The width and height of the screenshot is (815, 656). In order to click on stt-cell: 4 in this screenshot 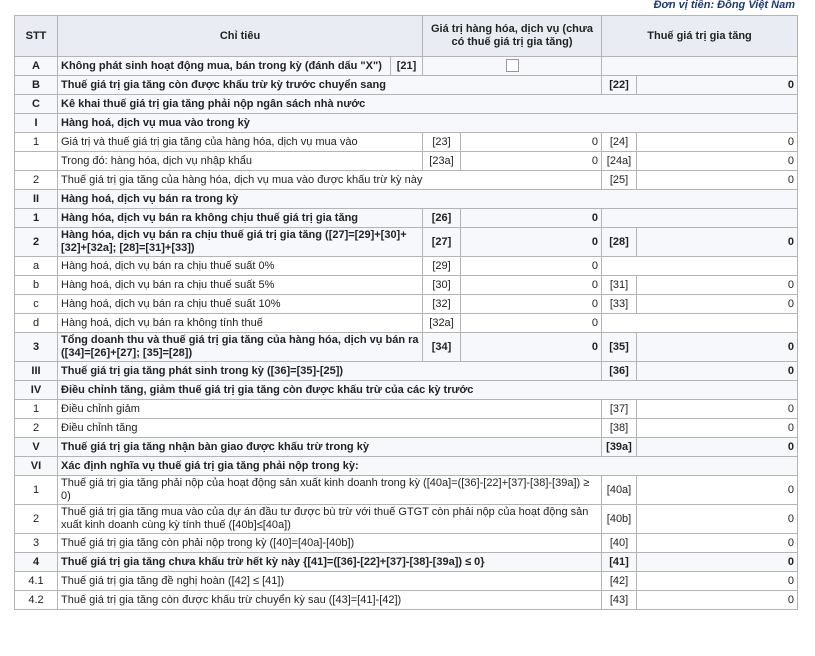, I will do `click(36, 562)`.